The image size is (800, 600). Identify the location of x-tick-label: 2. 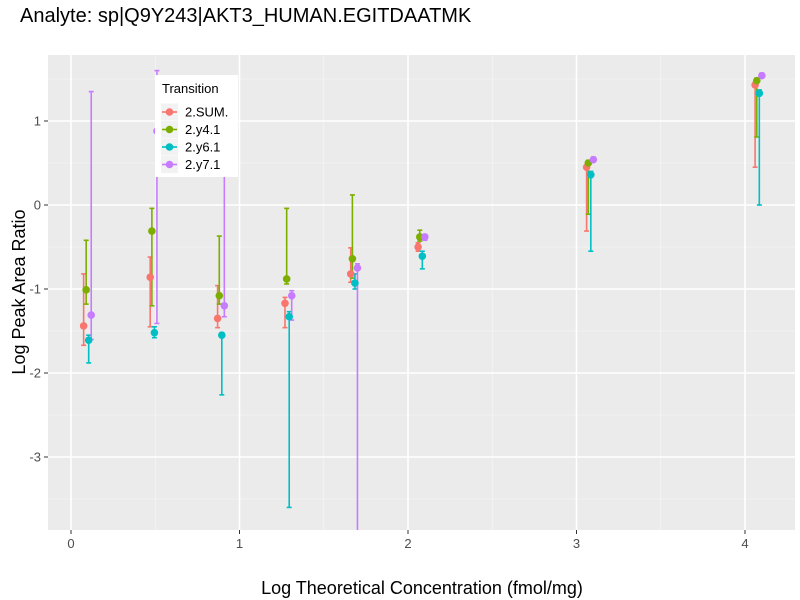
(407, 543).